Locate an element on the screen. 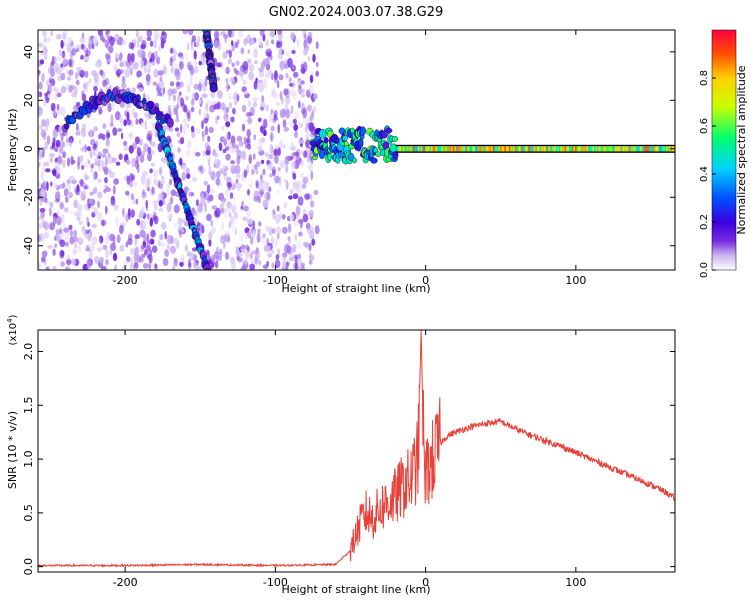 The height and width of the screenshot is (604, 750). y-tick-label: -20 is located at coordinates (28, 197).